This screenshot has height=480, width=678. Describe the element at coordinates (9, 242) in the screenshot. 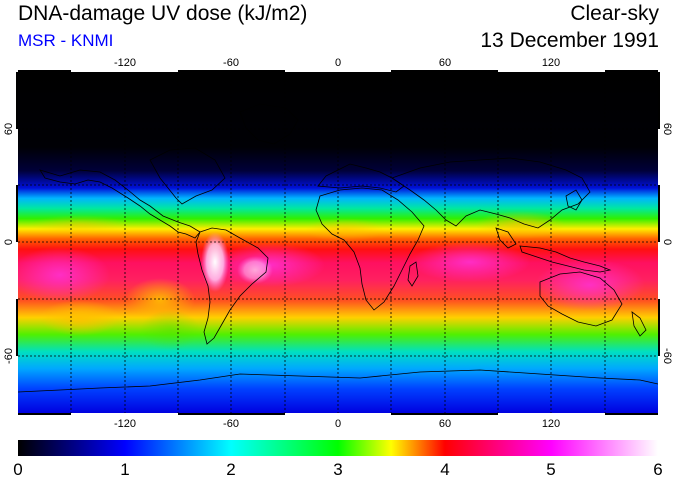

I see `lat-tick-left: 0` at that location.